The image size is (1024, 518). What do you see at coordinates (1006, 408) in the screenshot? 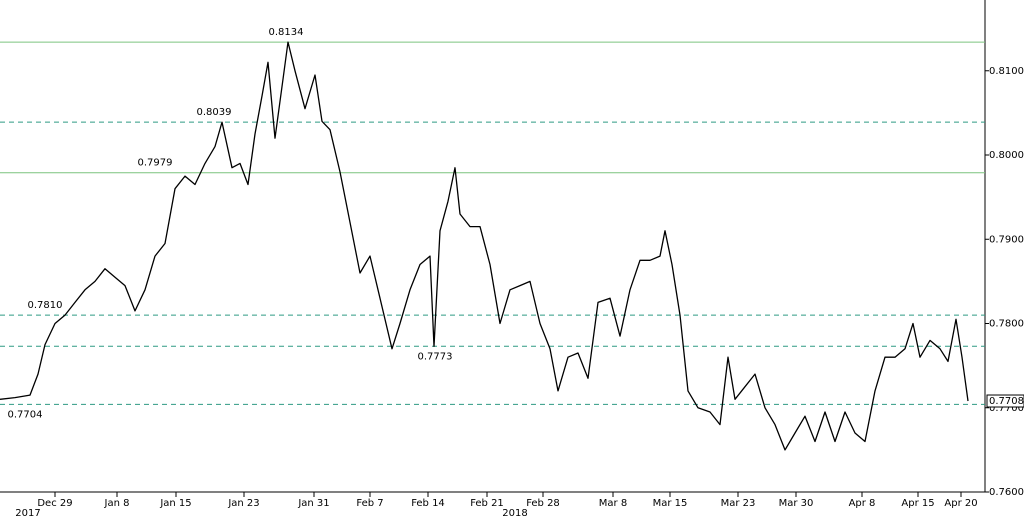
I see `y-tick-label: 0.7700` at bounding box center [1006, 408].